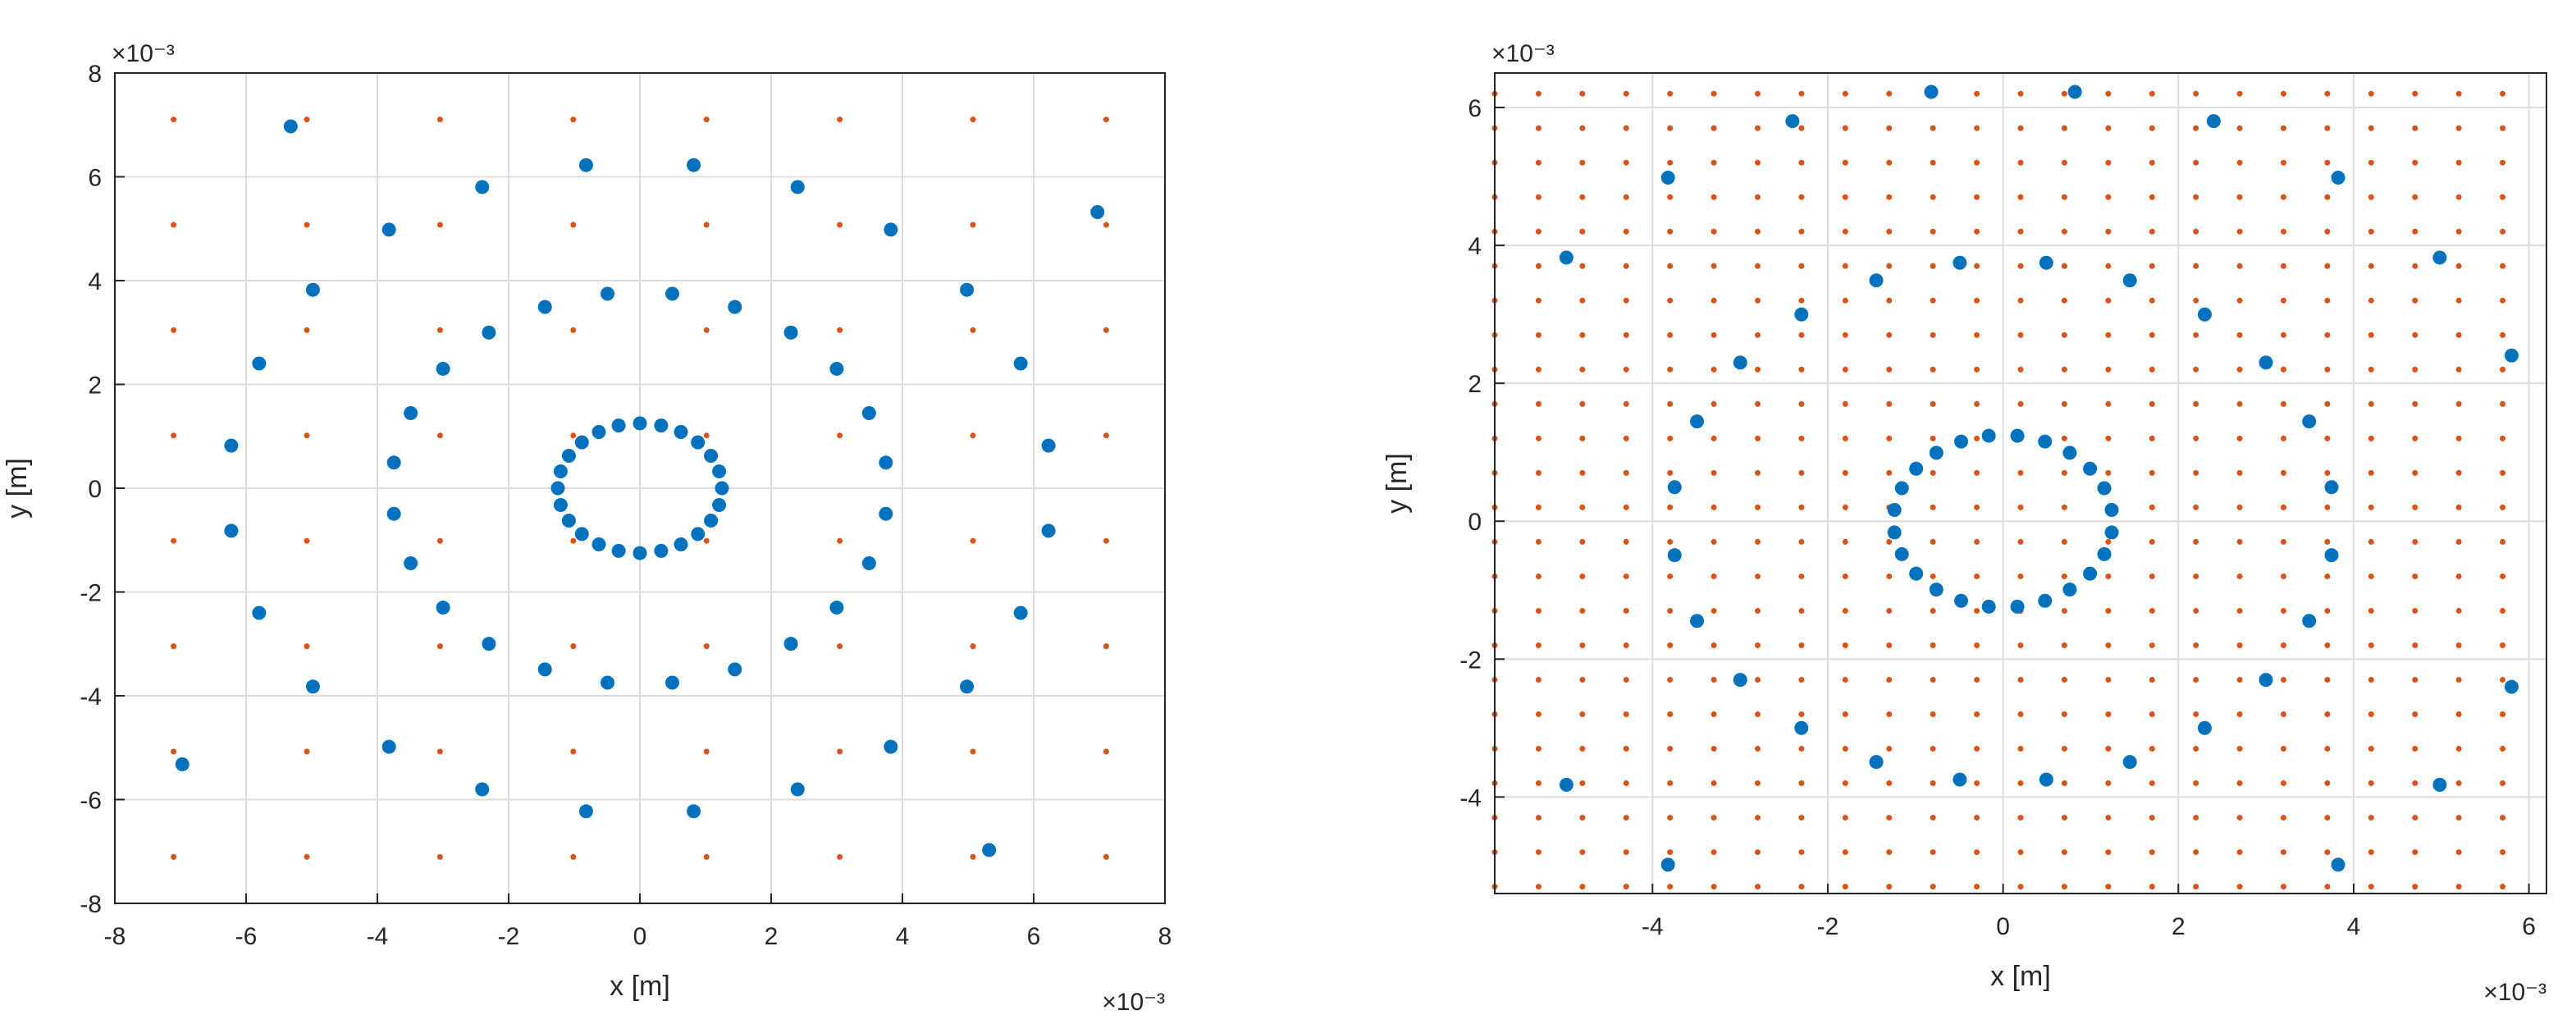  I want to click on x-tick-label: -6, so click(246, 936).